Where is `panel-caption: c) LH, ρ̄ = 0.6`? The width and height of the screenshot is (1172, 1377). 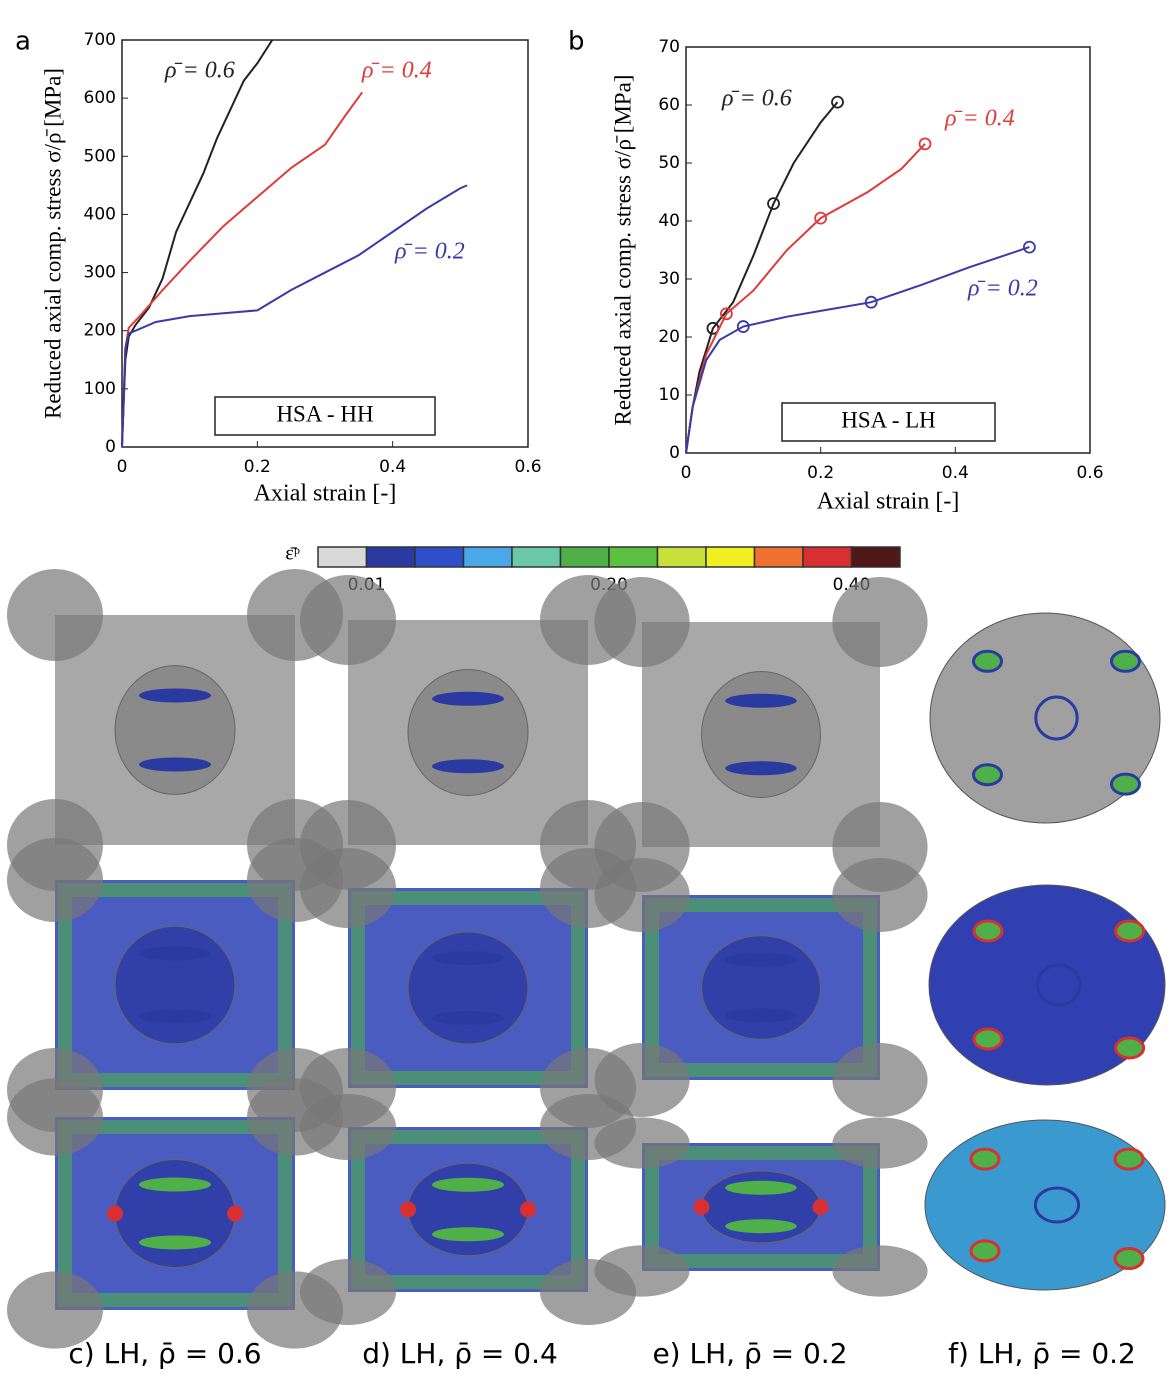 panel-caption: c) LH, ρ̄ = 0.6 is located at coordinates (164, 1353).